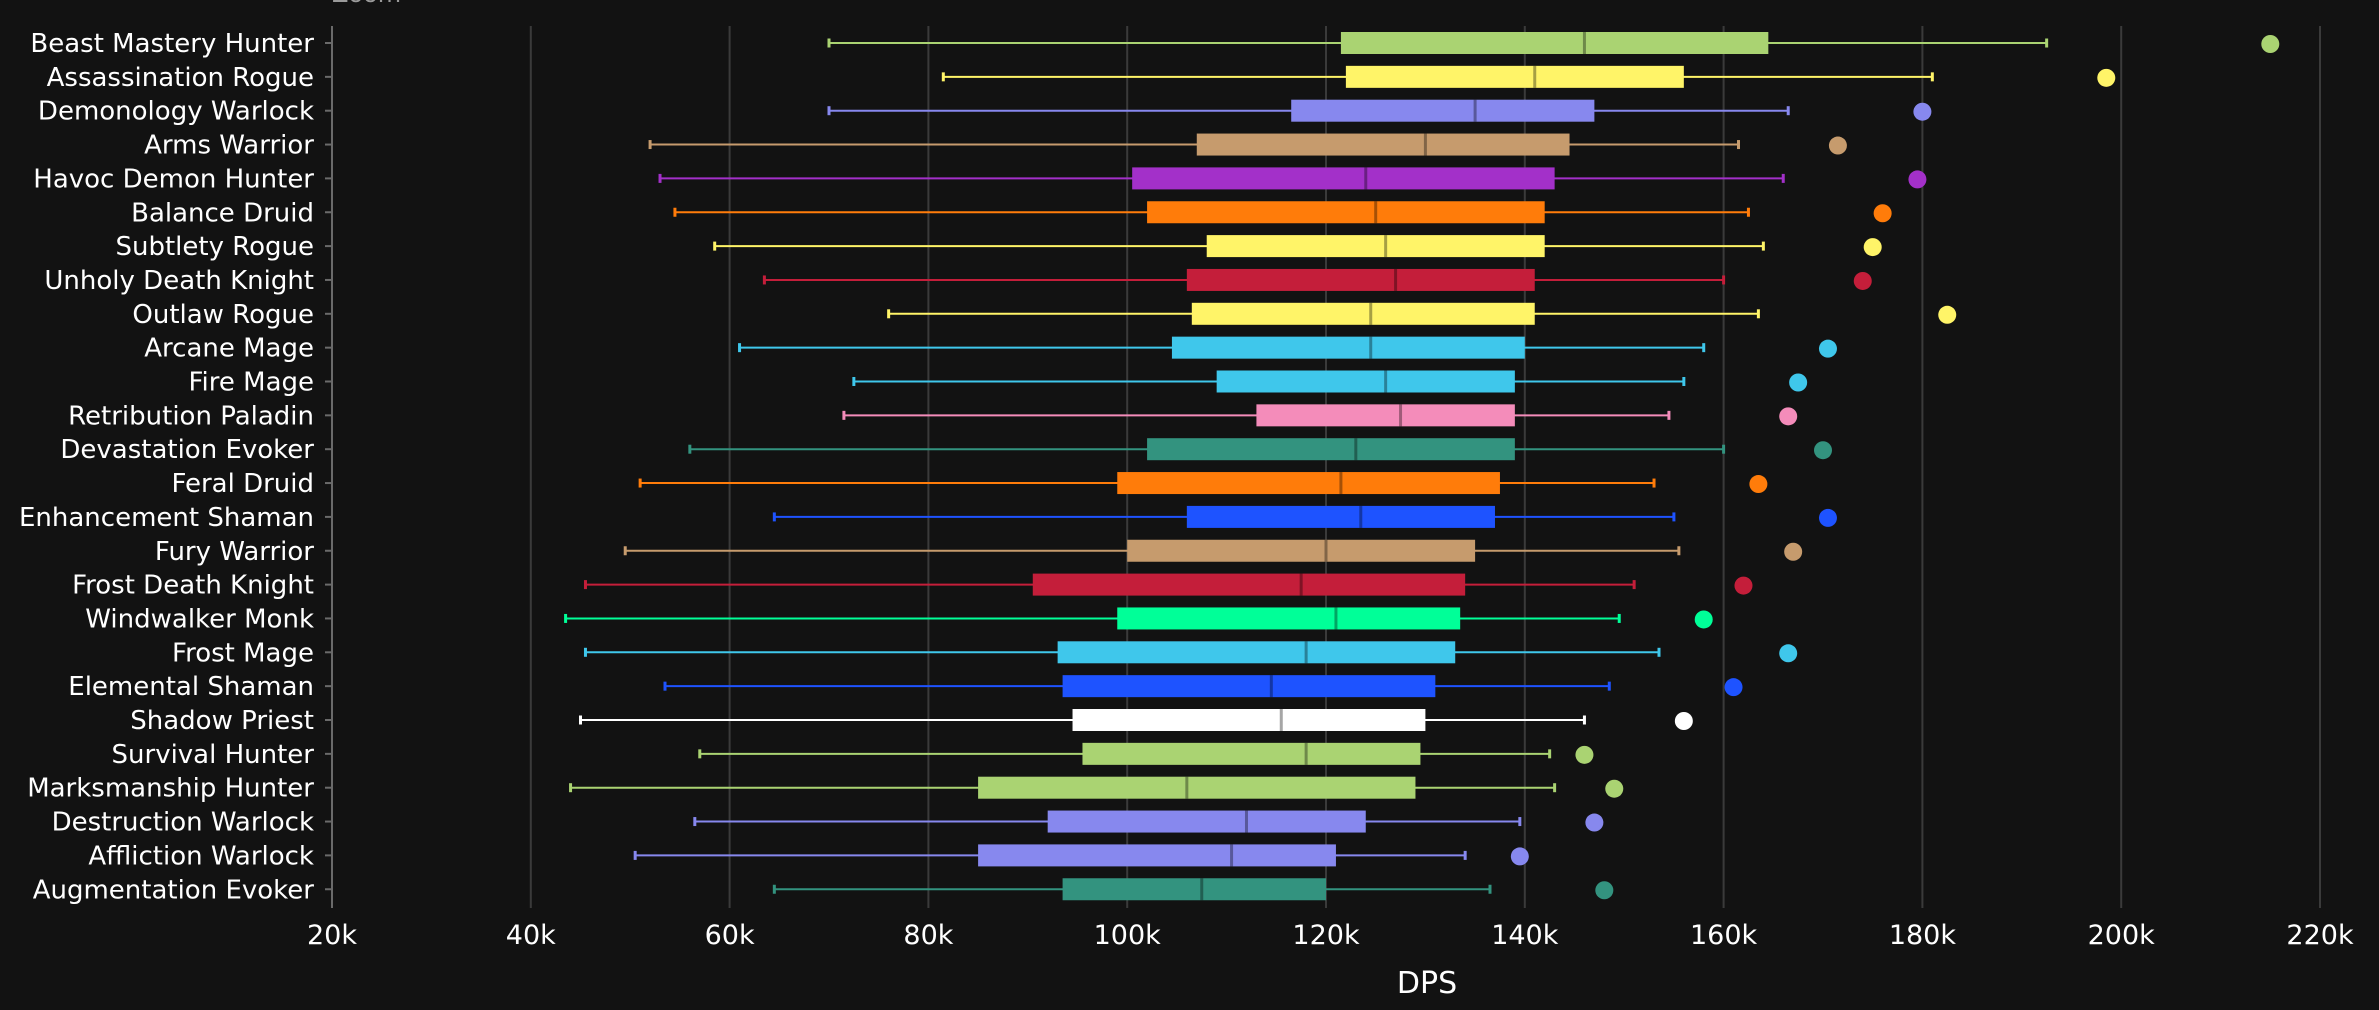  What do you see at coordinates (229, 146) in the screenshot?
I see `y-category-label: Arms Warrior` at bounding box center [229, 146].